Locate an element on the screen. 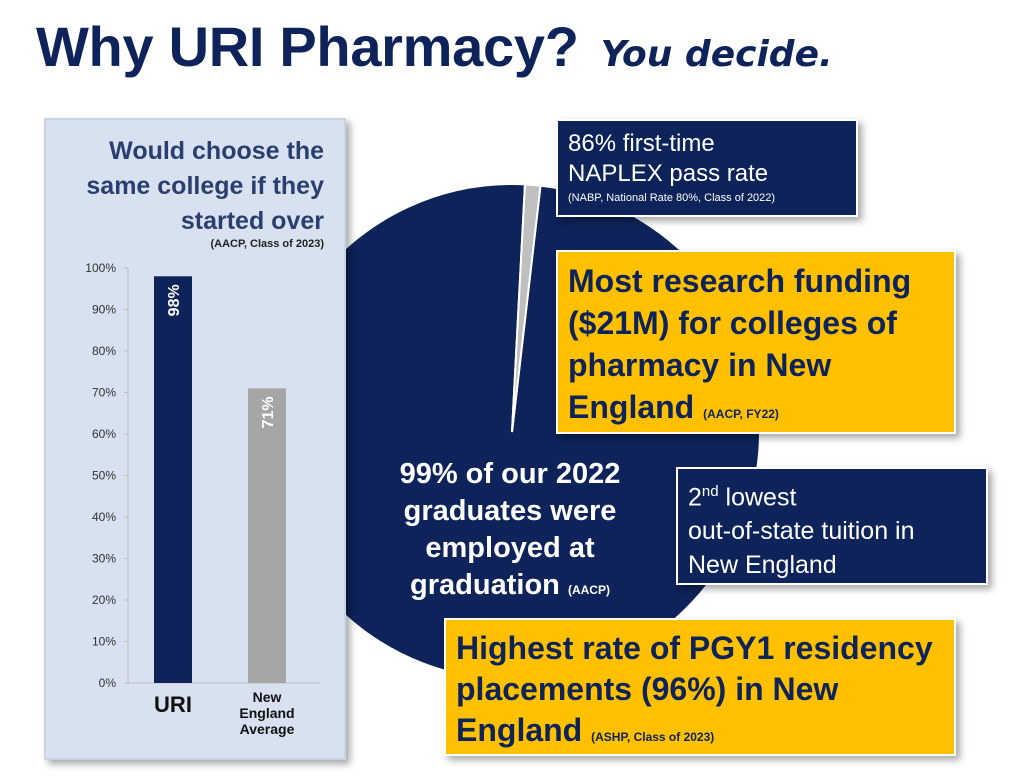 The width and height of the screenshot is (1024, 780). y-tick-label: 10% is located at coordinates (104, 642).